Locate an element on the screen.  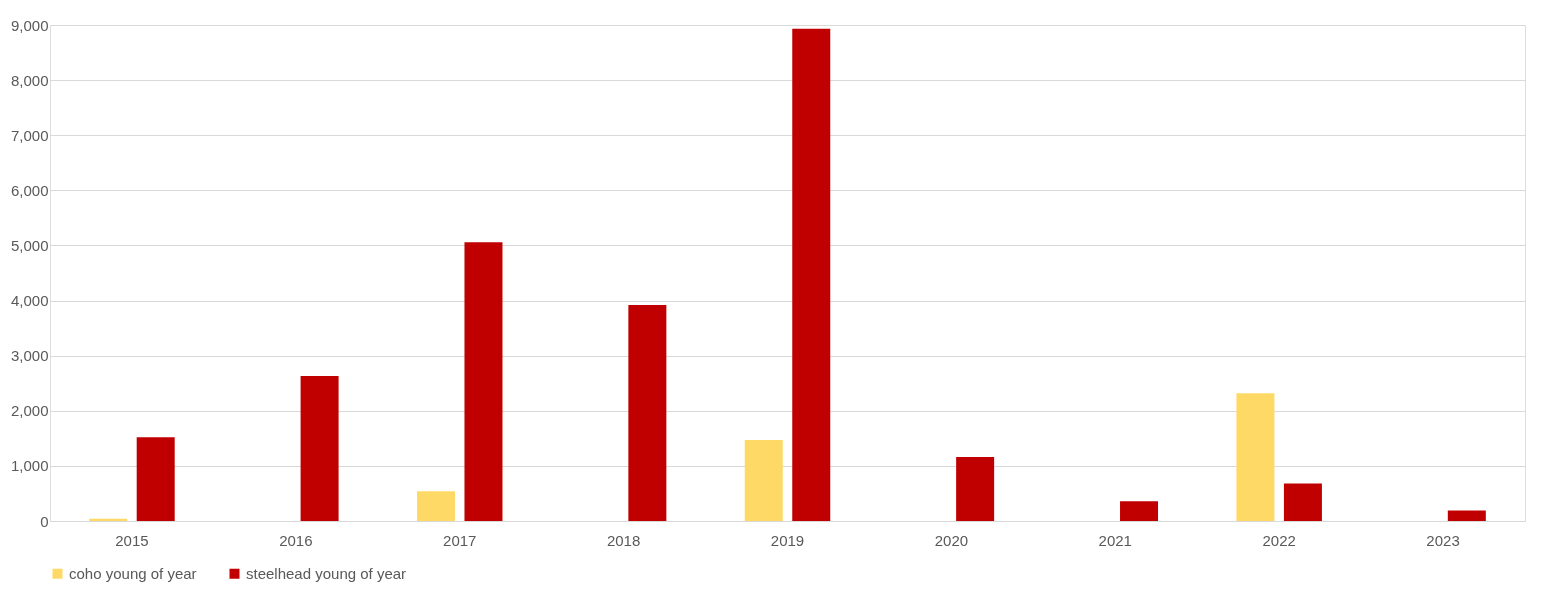
y-tick-label: 0 is located at coordinates (44, 521).